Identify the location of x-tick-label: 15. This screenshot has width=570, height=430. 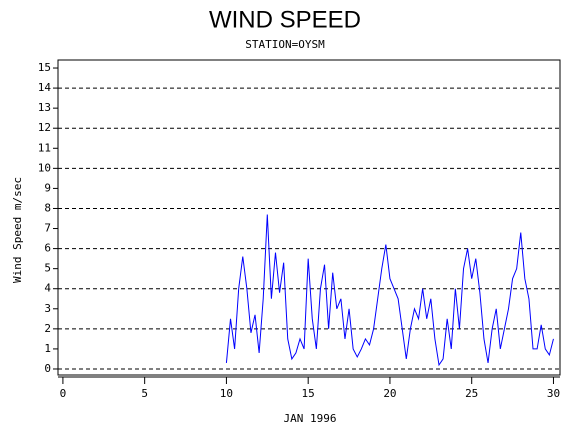
(308, 393).